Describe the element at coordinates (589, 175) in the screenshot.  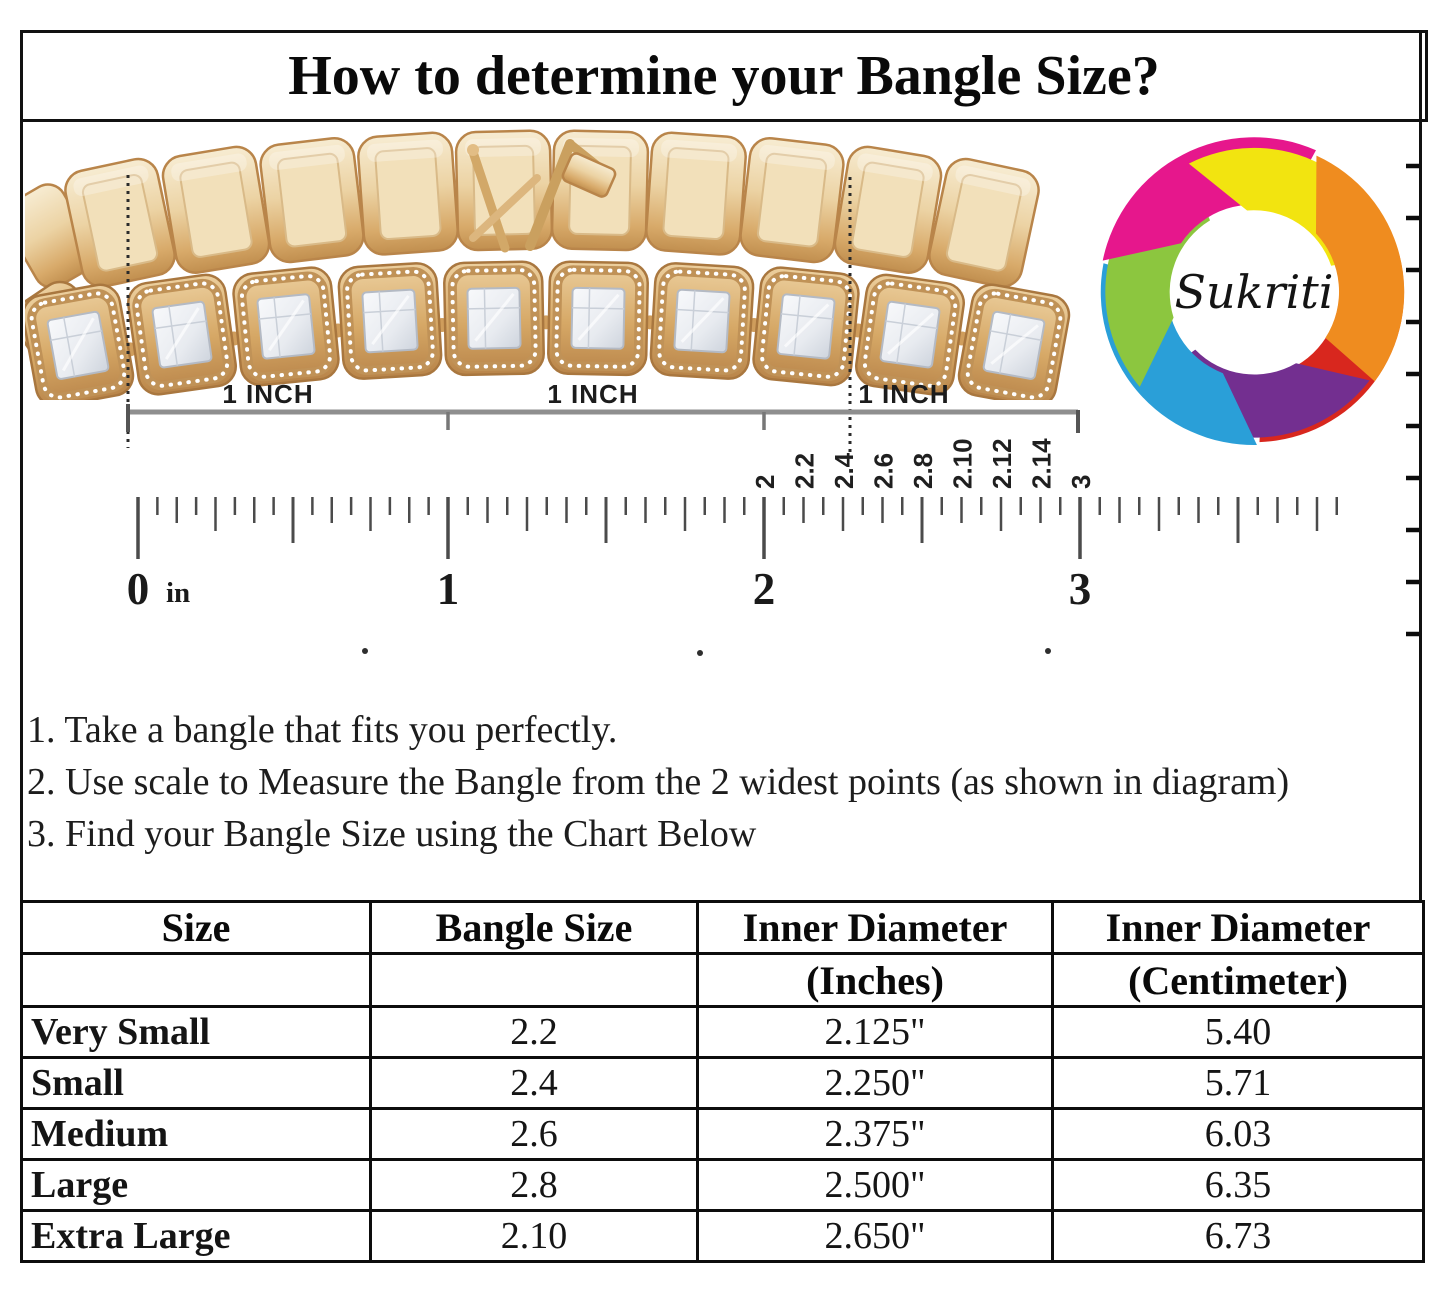
I see `clasp-box` at that location.